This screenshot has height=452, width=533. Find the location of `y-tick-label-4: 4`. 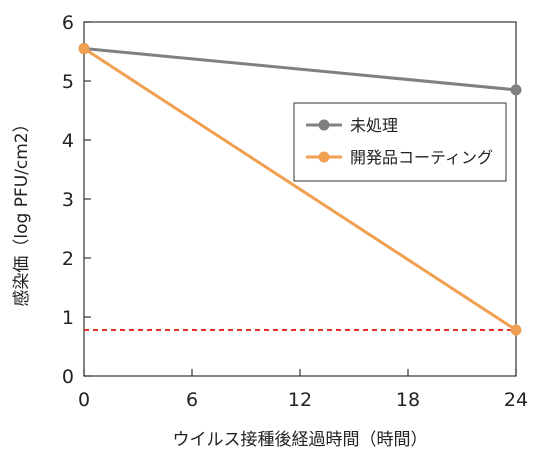

y-tick-label-4: 4 is located at coordinates (68, 141).